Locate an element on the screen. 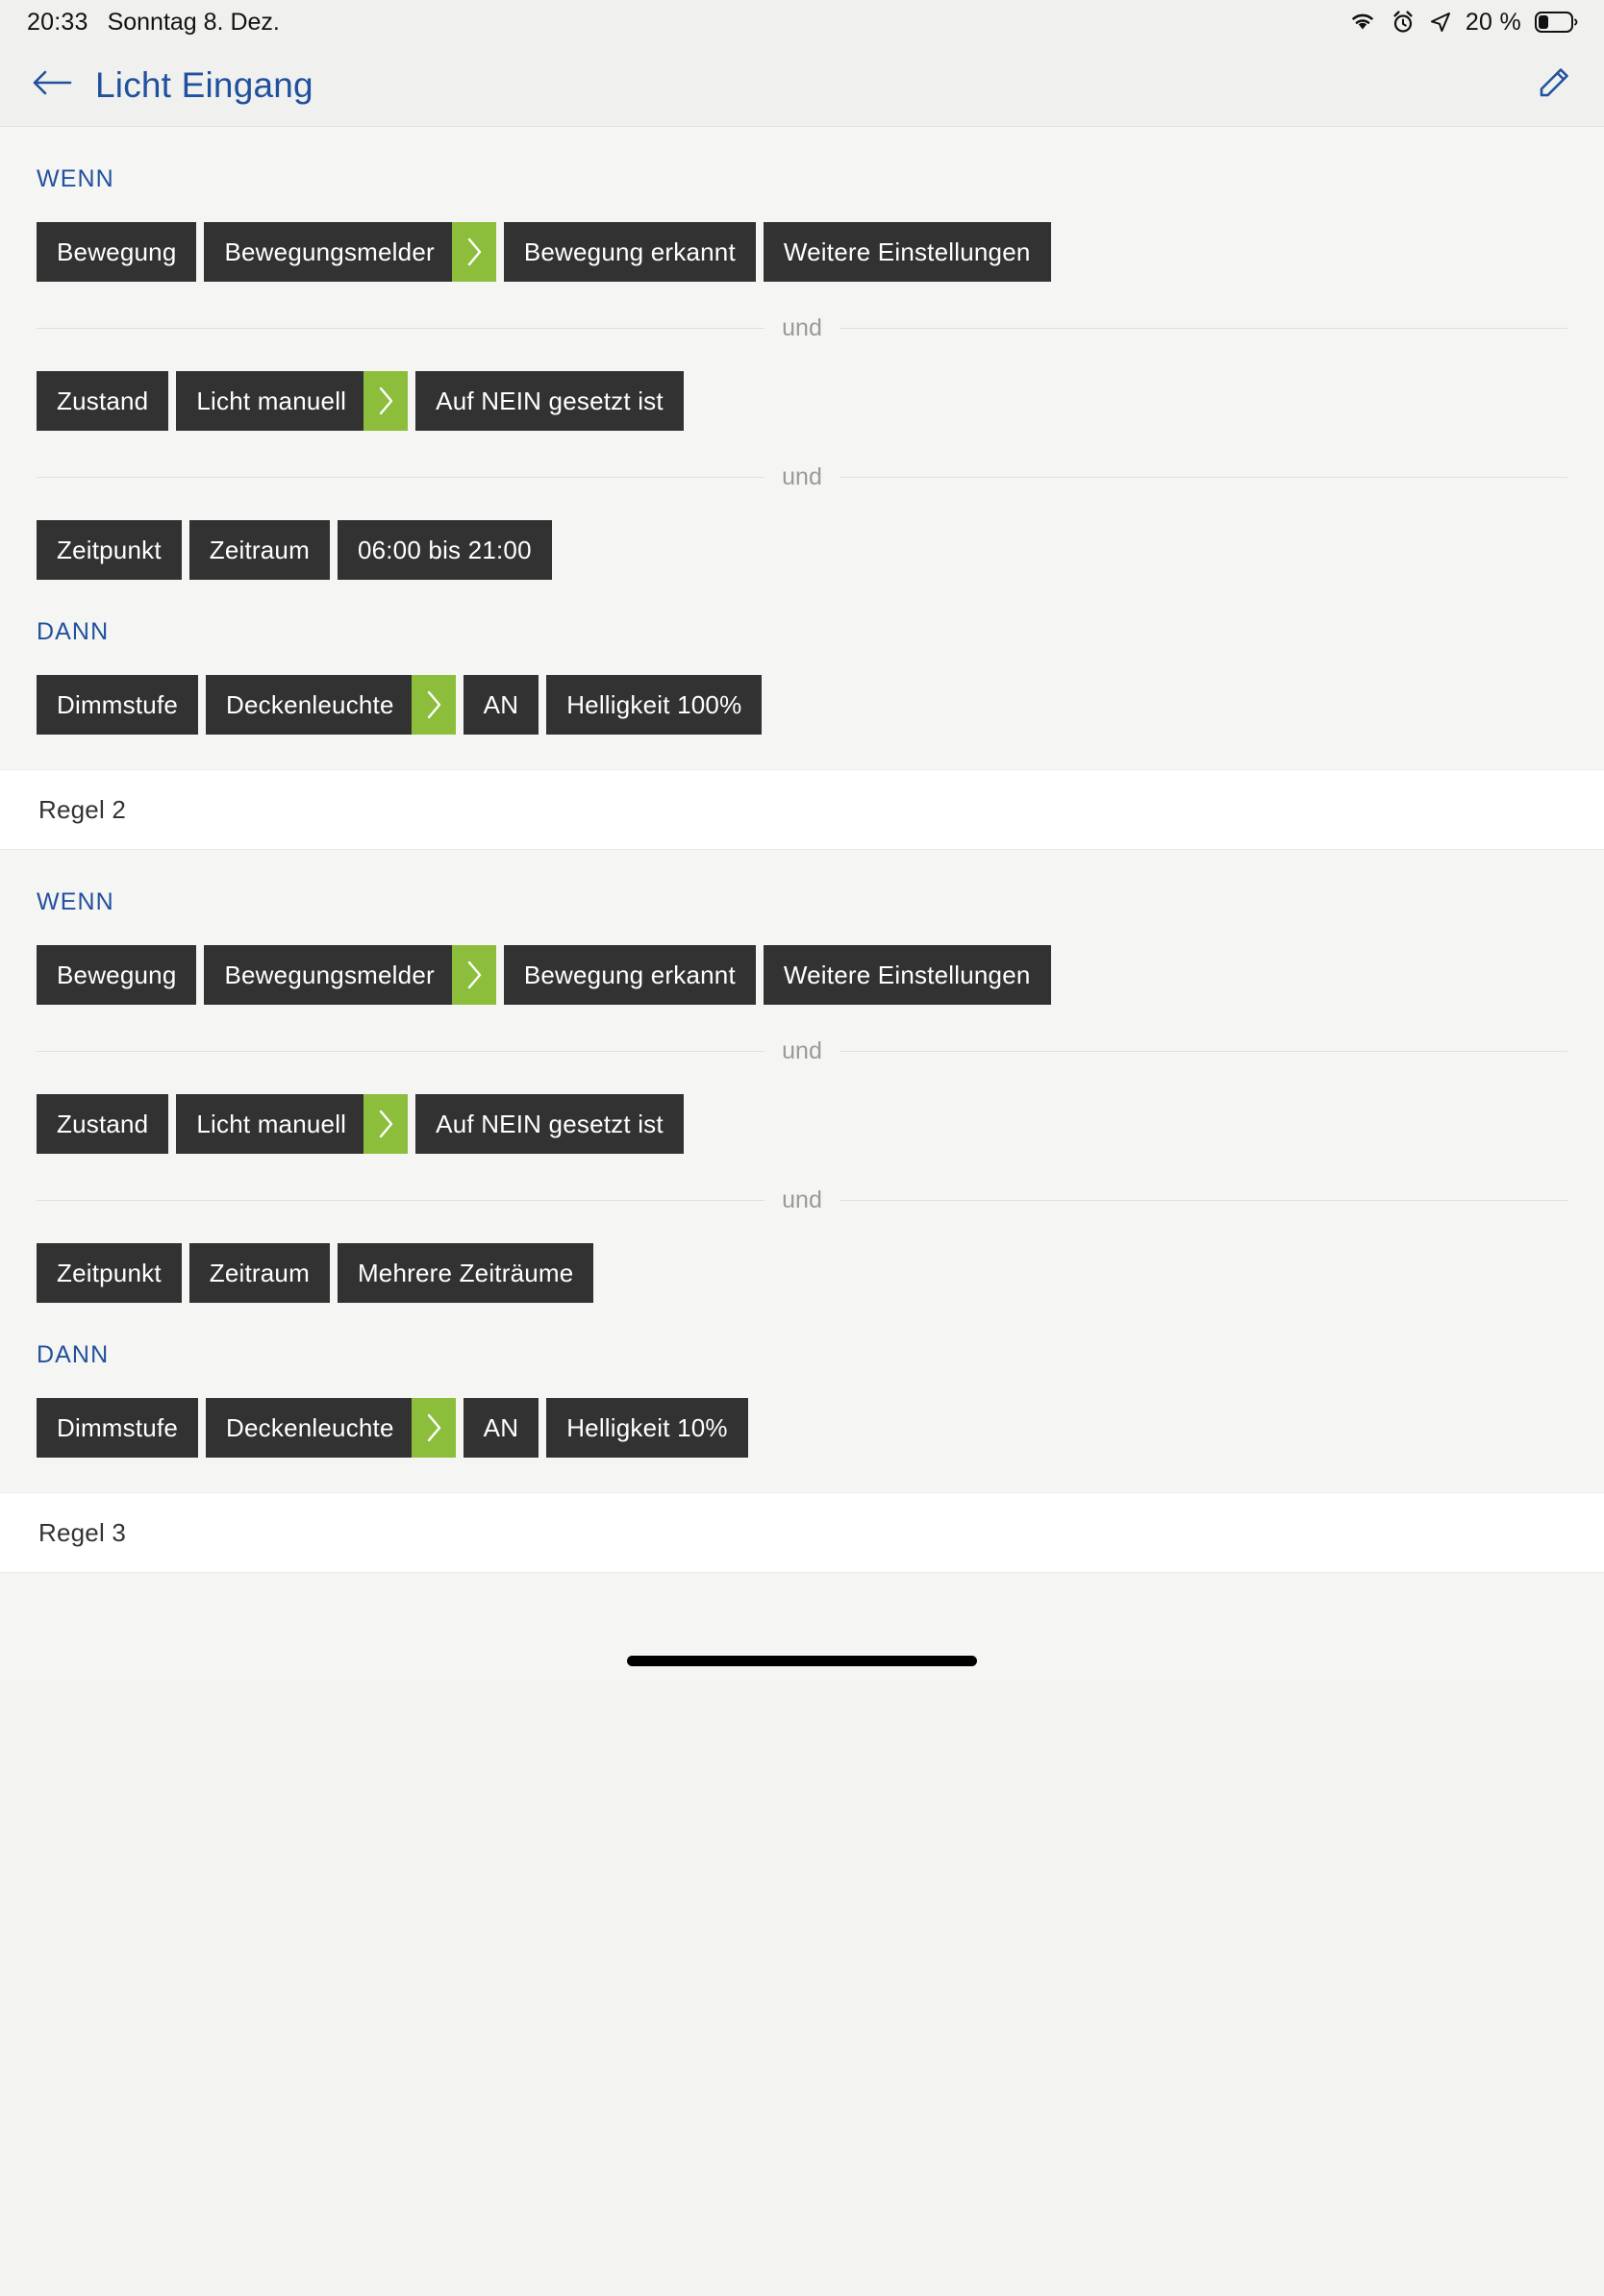 The image size is (1604, 2296). chip-time-range: 06:00 bis 21:00 is located at coordinates (444, 550).